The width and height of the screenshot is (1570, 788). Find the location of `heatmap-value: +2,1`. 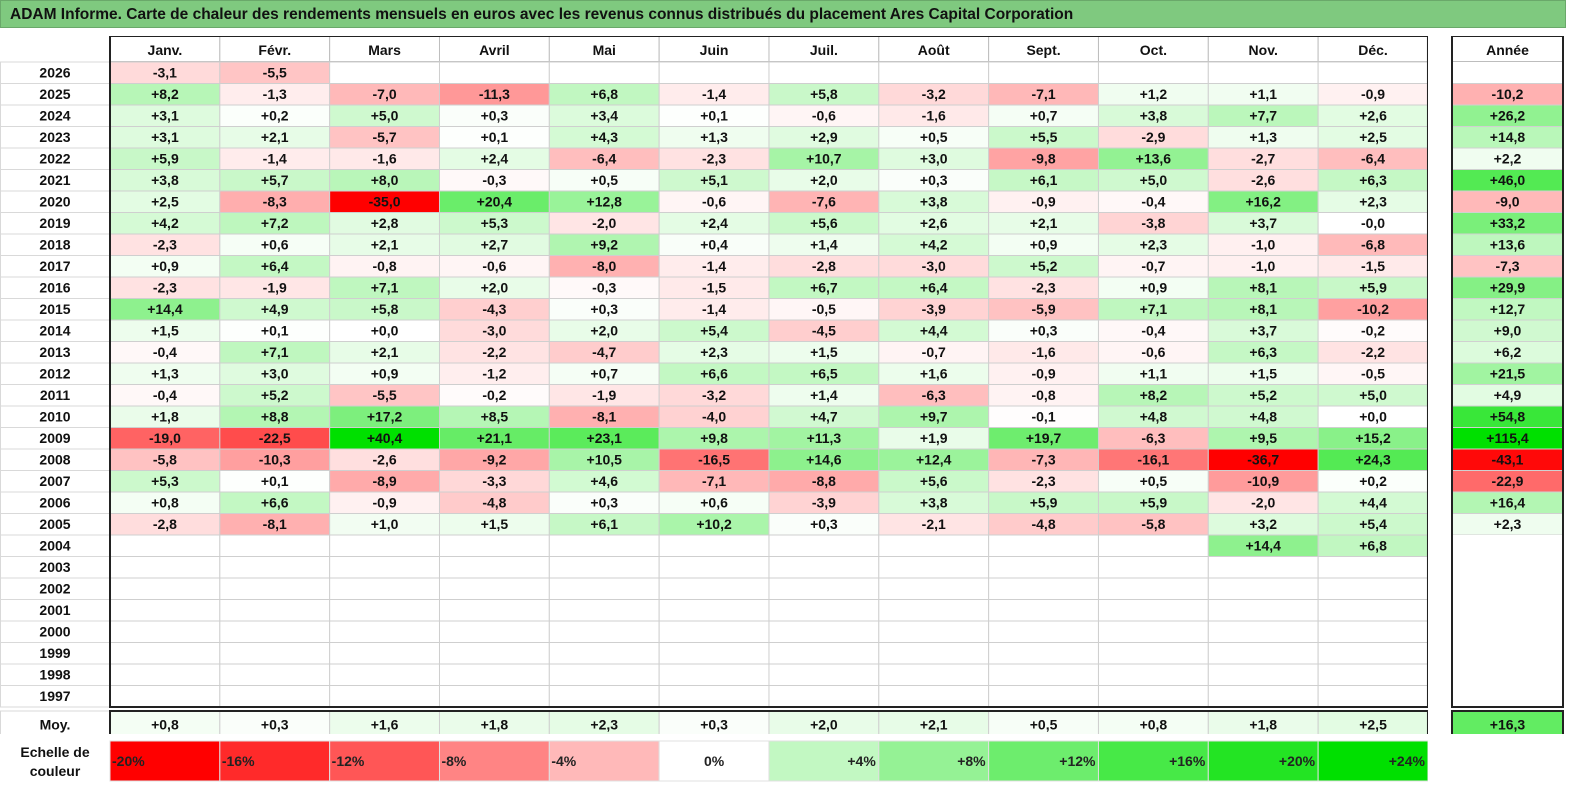

heatmap-value: +2,1 is located at coordinates (1044, 223).